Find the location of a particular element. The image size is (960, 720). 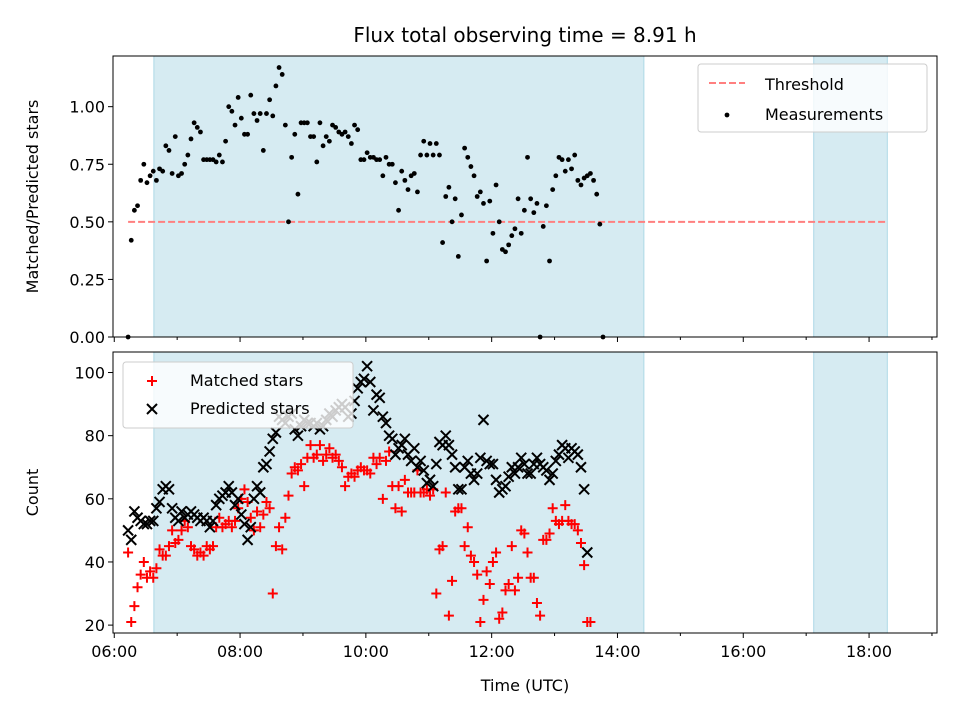

y-tick-label: 40 is located at coordinates (95, 562).